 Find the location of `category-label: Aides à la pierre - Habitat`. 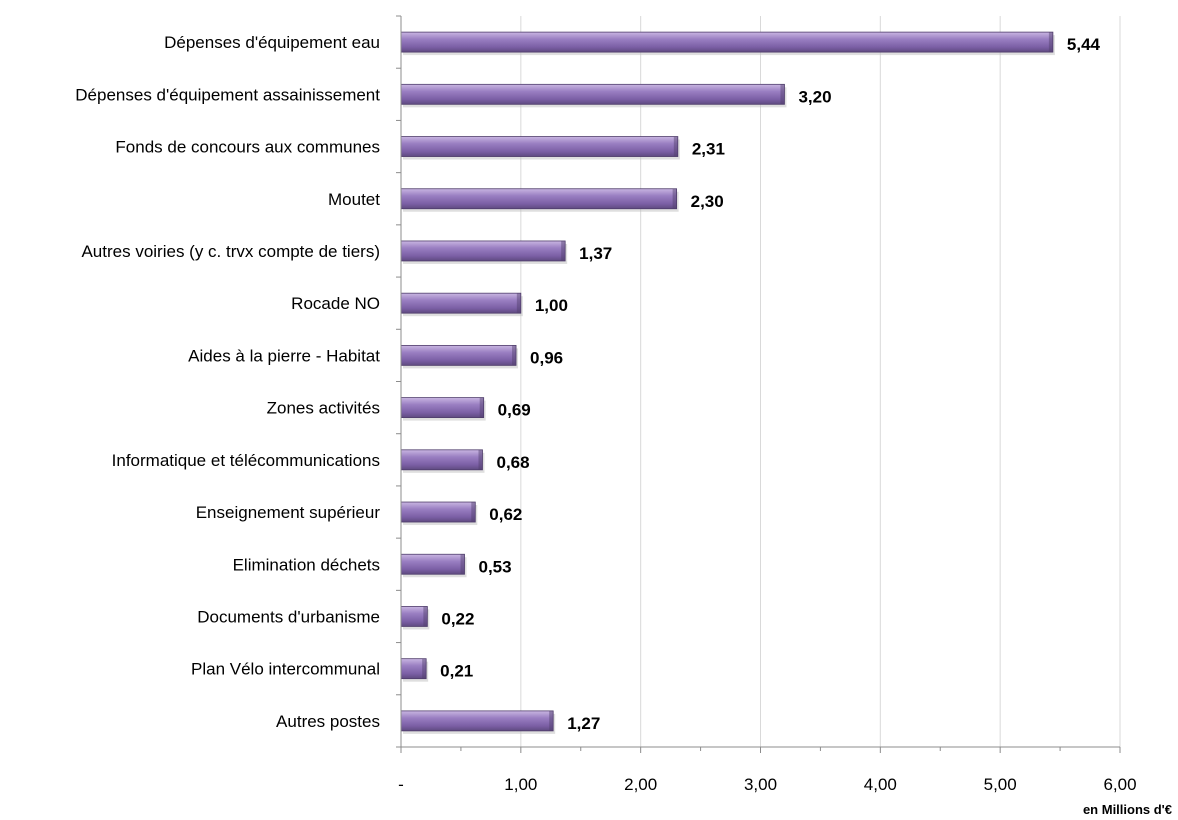

category-label: Aides à la pierre - Habitat is located at coordinates (284, 355).